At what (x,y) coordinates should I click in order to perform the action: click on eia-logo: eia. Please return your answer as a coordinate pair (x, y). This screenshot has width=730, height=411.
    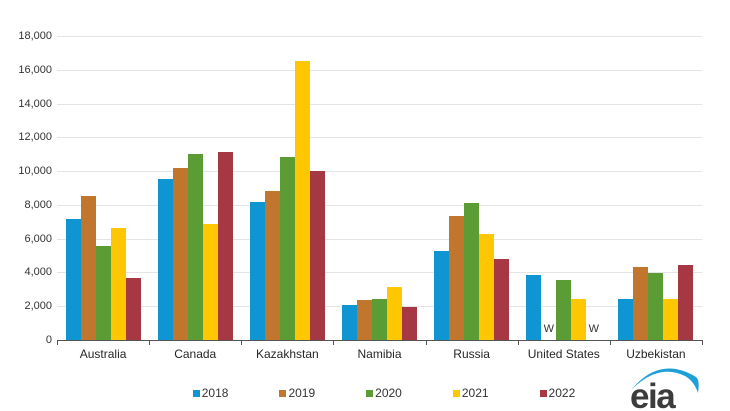
    Looking at the image, I should click on (669, 385).